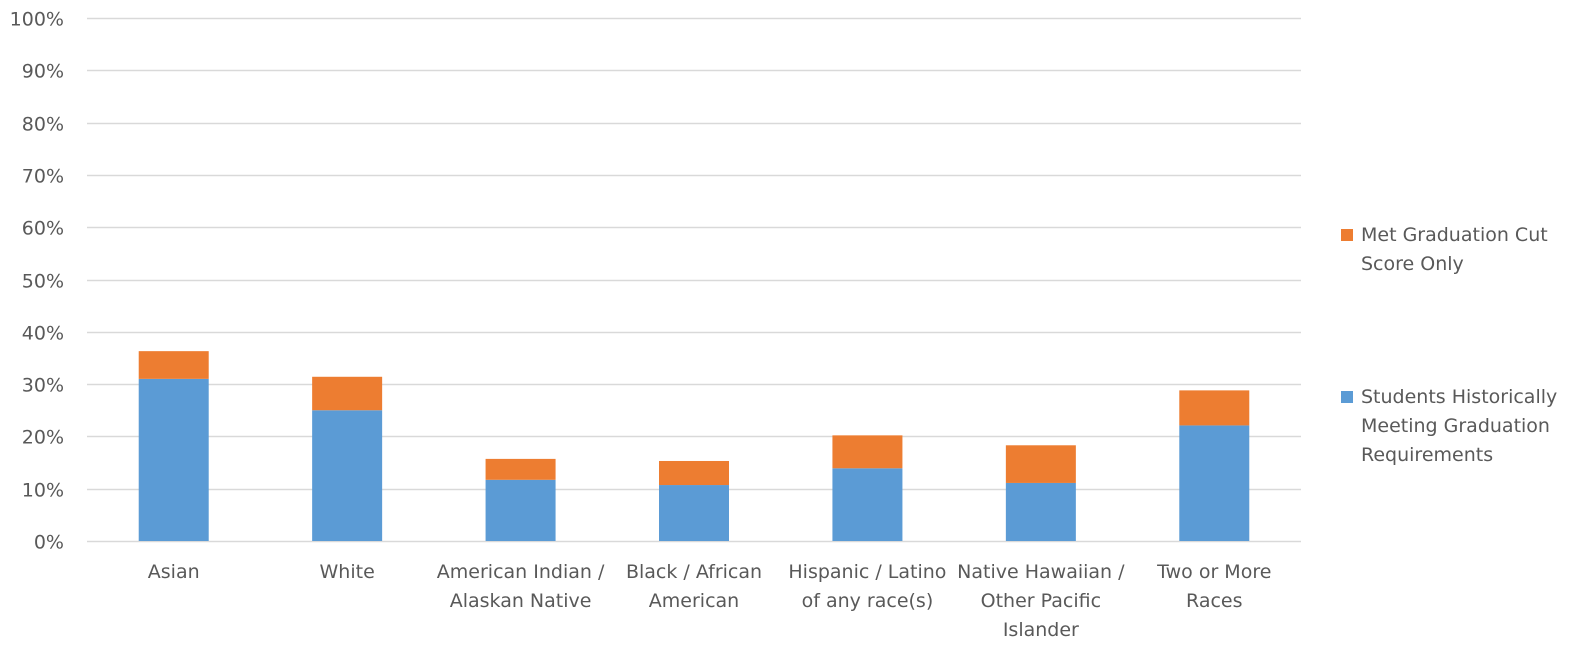 The image size is (1578, 649). What do you see at coordinates (43, 125) in the screenshot?
I see `y-tick-label: 80%` at bounding box center [43, 125].